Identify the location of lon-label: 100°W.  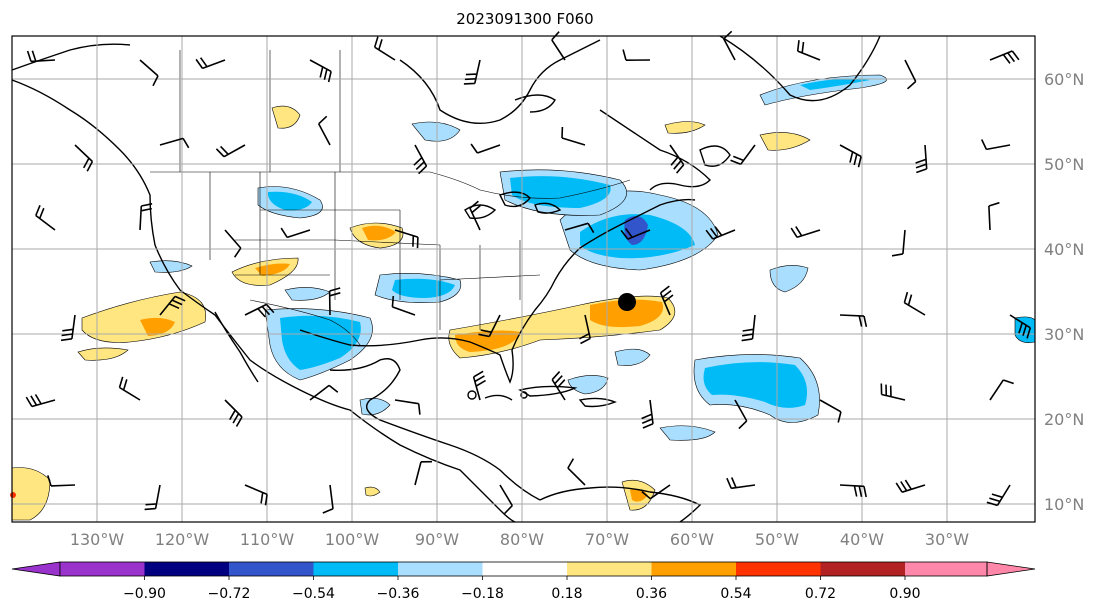
(352, 539).